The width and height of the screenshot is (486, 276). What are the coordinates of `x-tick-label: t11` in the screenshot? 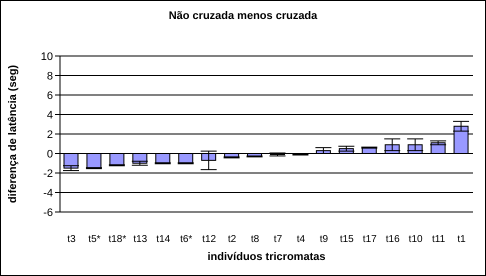 It's located at (439, 239).